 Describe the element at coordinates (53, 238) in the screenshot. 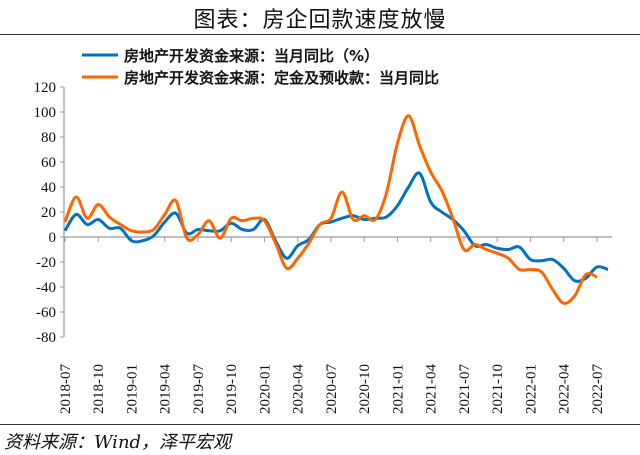

I see `y-tick-label: 0` at that location.